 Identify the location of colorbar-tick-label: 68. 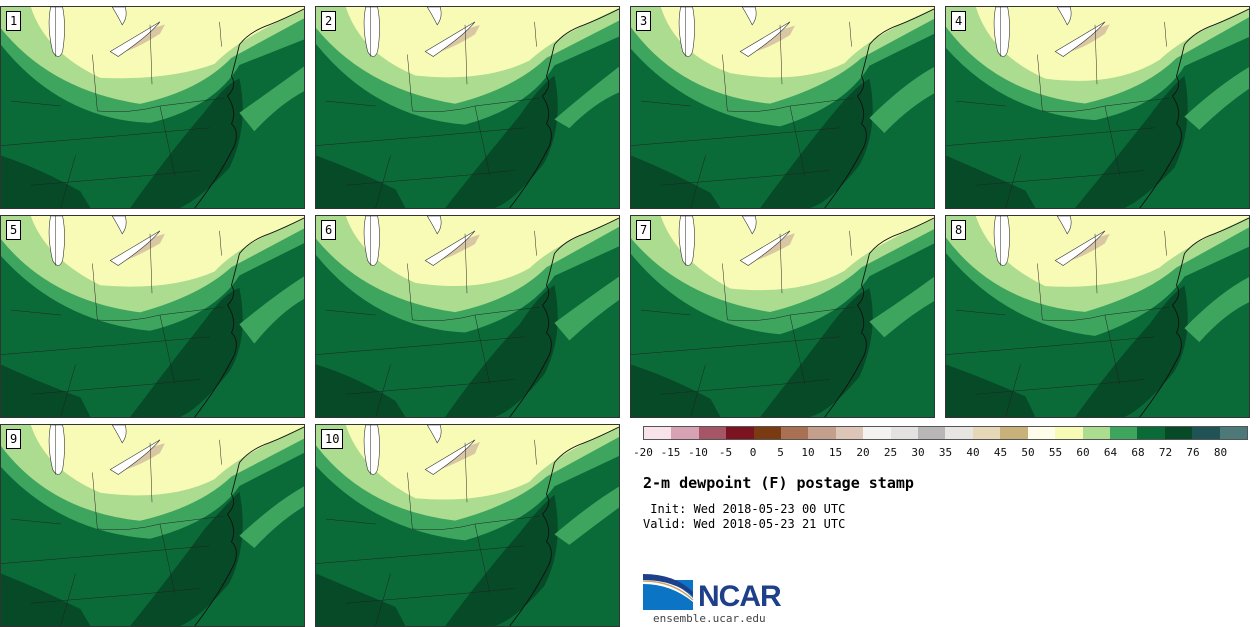
(1138, 452).